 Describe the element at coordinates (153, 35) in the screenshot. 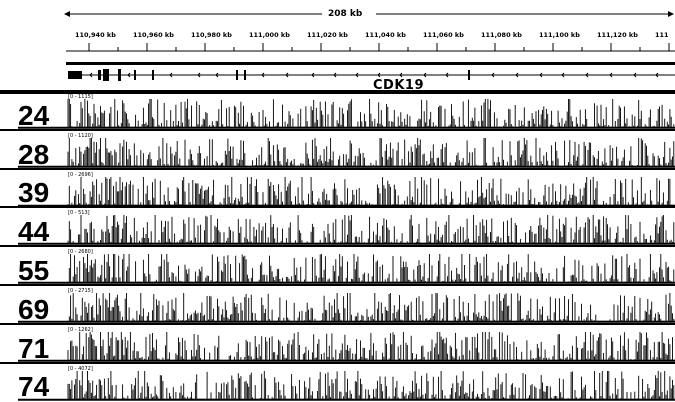

I see `tick-label: 110,960 kb` at that location.